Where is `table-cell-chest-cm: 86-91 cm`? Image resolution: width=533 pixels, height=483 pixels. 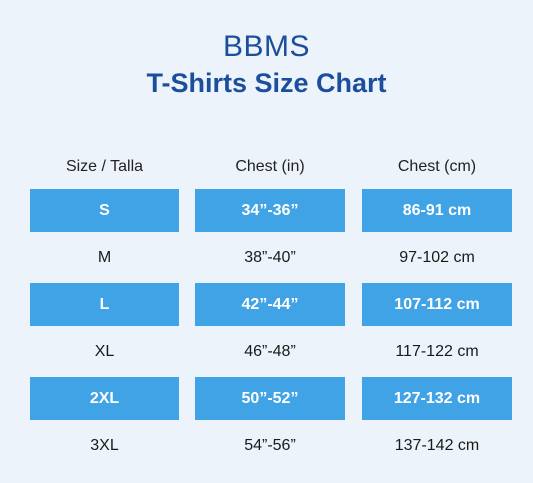
table-cell-chest-cm: 86-91 cm is located at coordinates (437, 210).